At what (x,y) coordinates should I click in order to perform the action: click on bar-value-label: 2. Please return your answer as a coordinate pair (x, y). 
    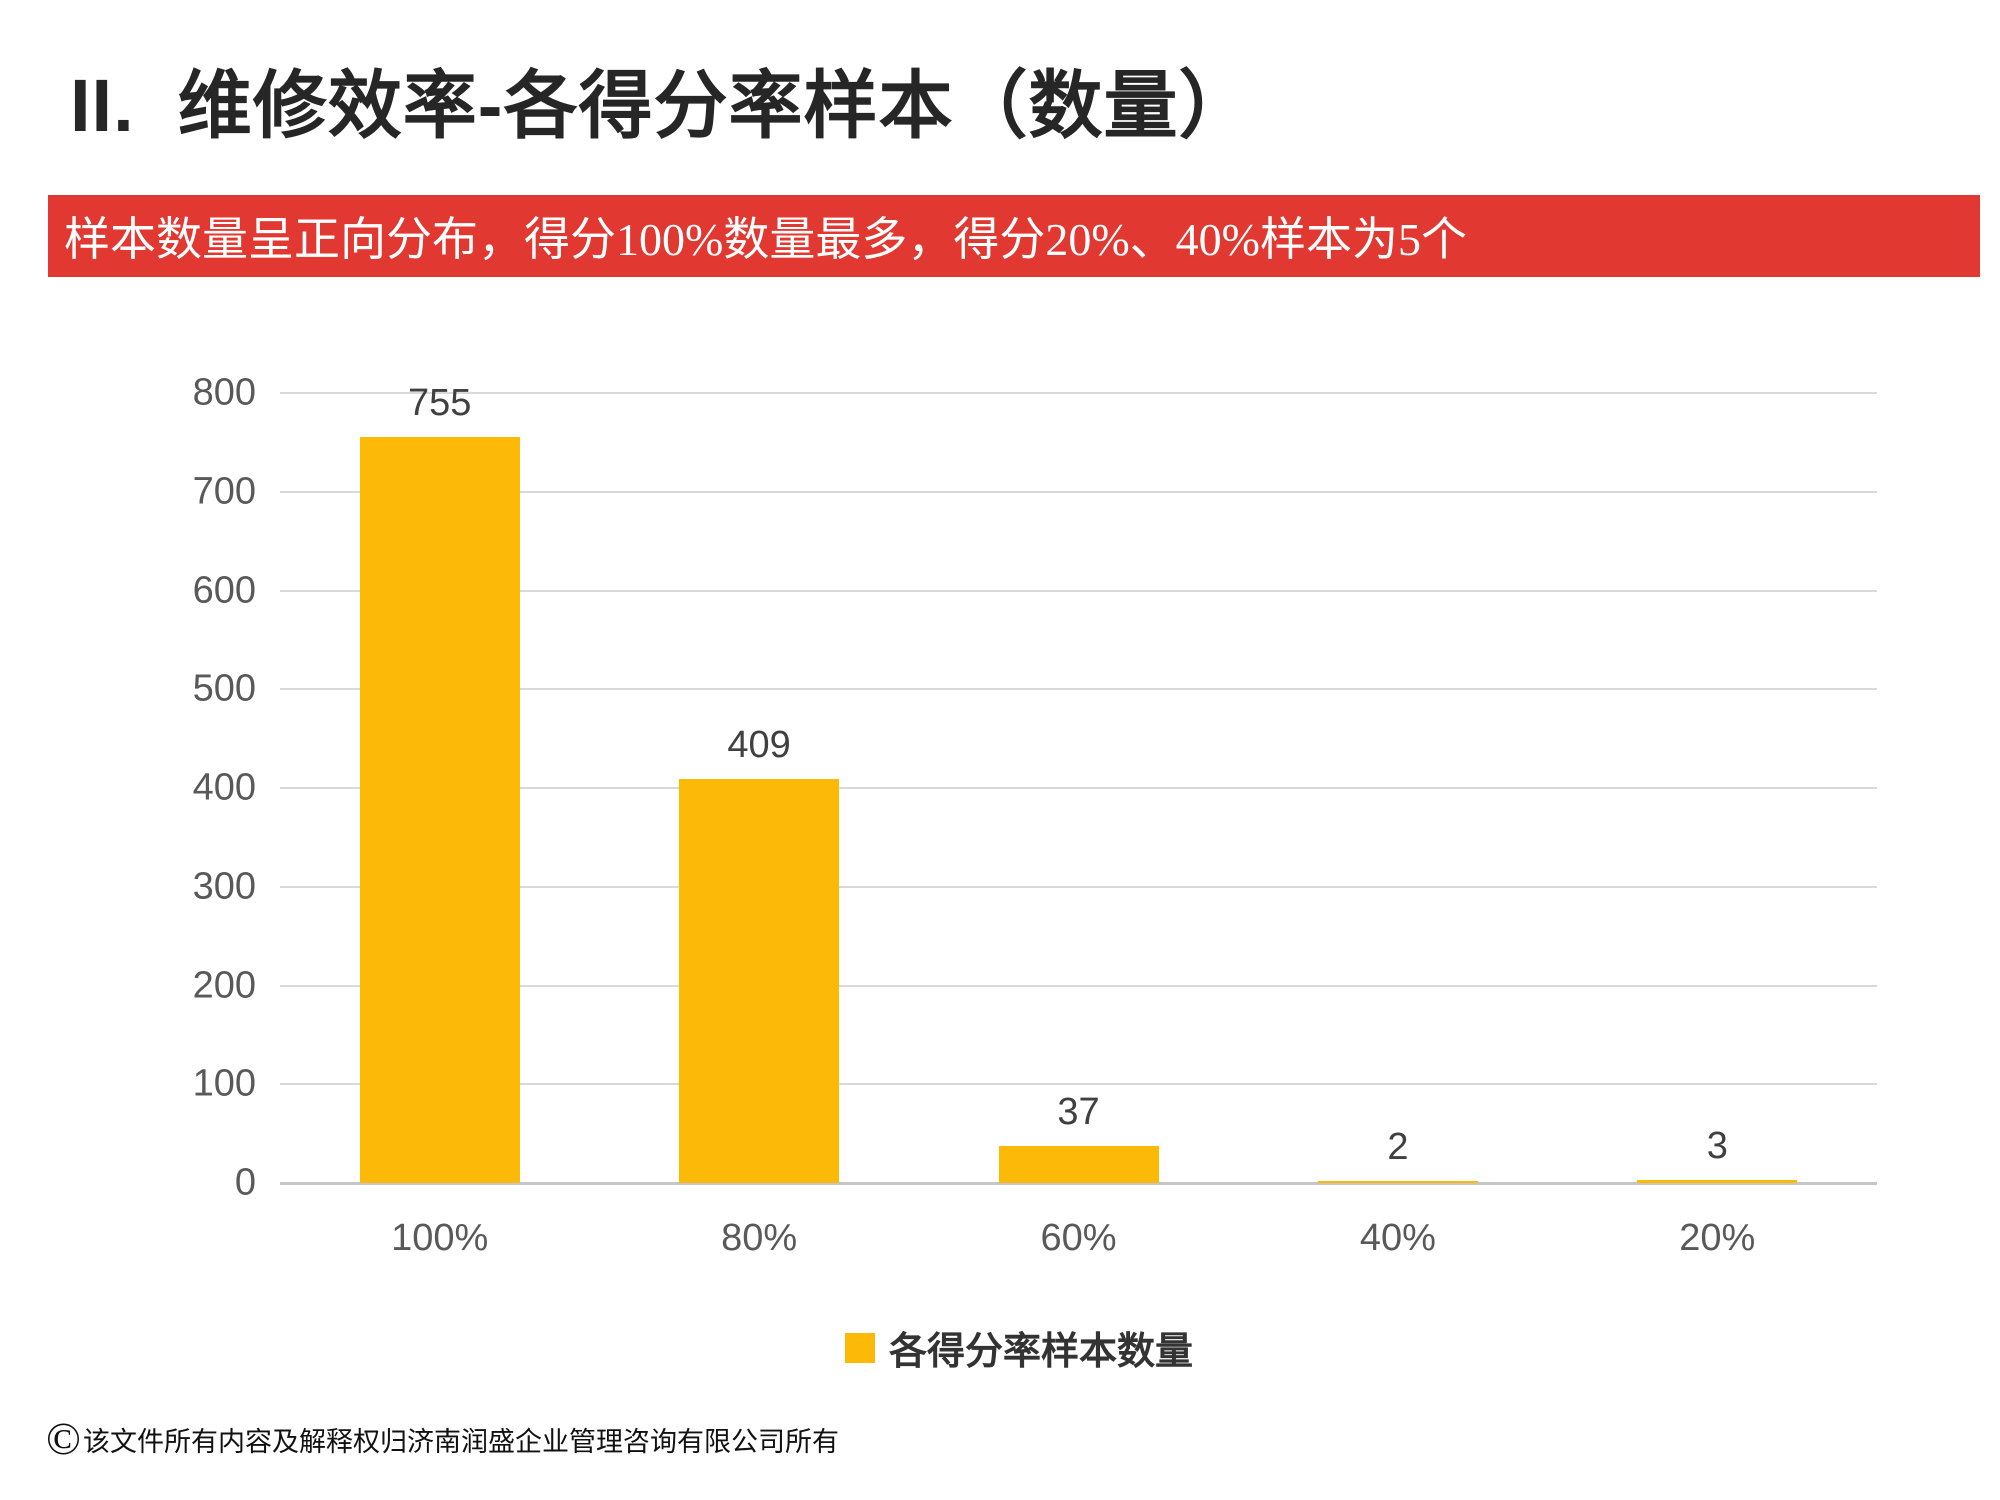
    Looking at the image, I should click on (1398, 1147).